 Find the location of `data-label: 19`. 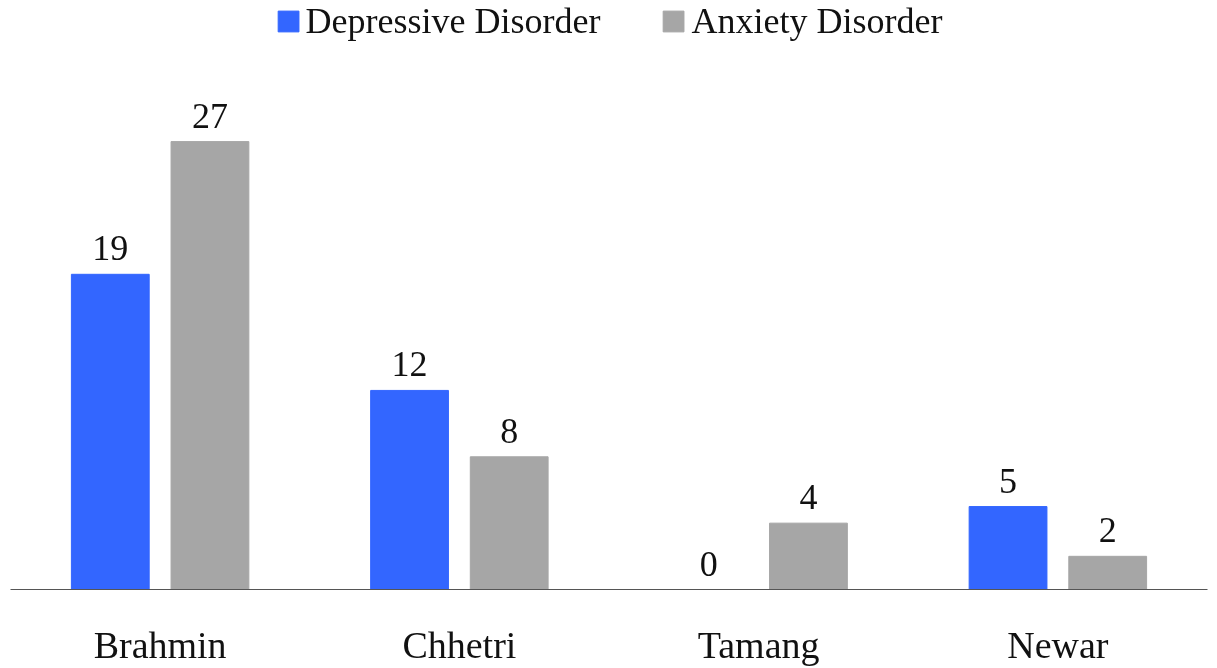

data-label: 19 is located at coordinates (110, 248).